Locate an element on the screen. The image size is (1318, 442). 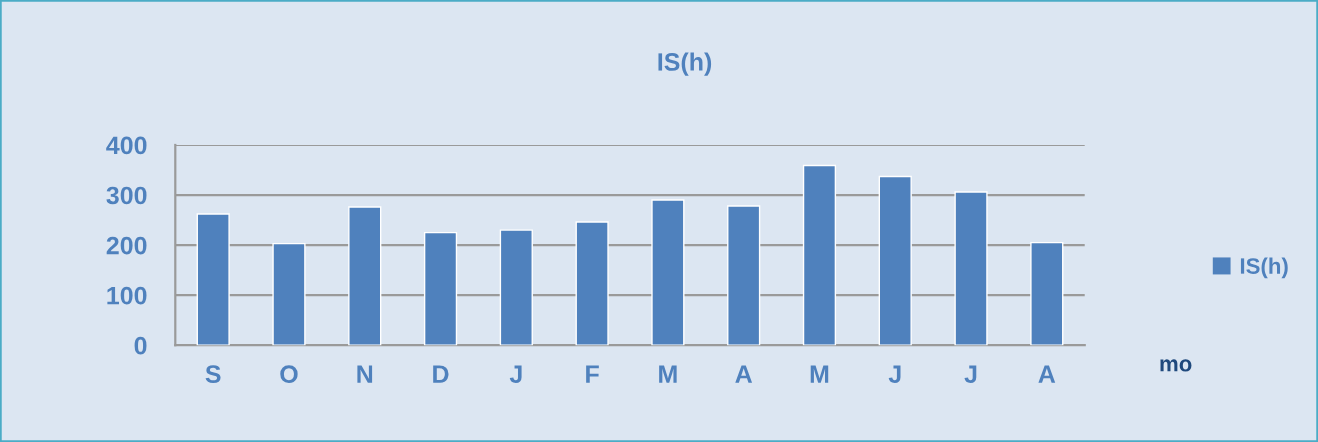
x-tick-label: N is located at coordinates (365, 374).